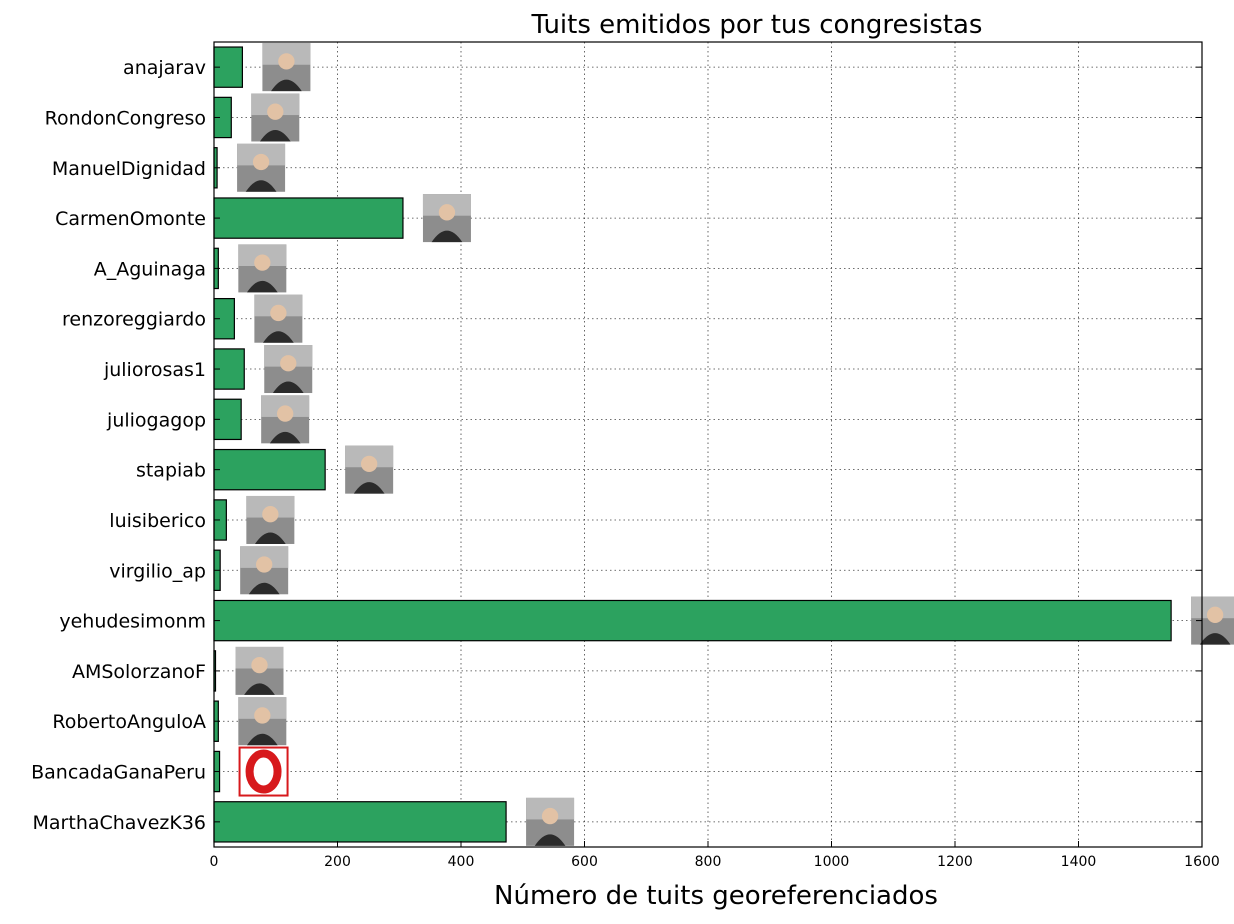  Describe the element at coordinates (337, 862) in the screenshot. I see `x-tick-label: 200` at that location.